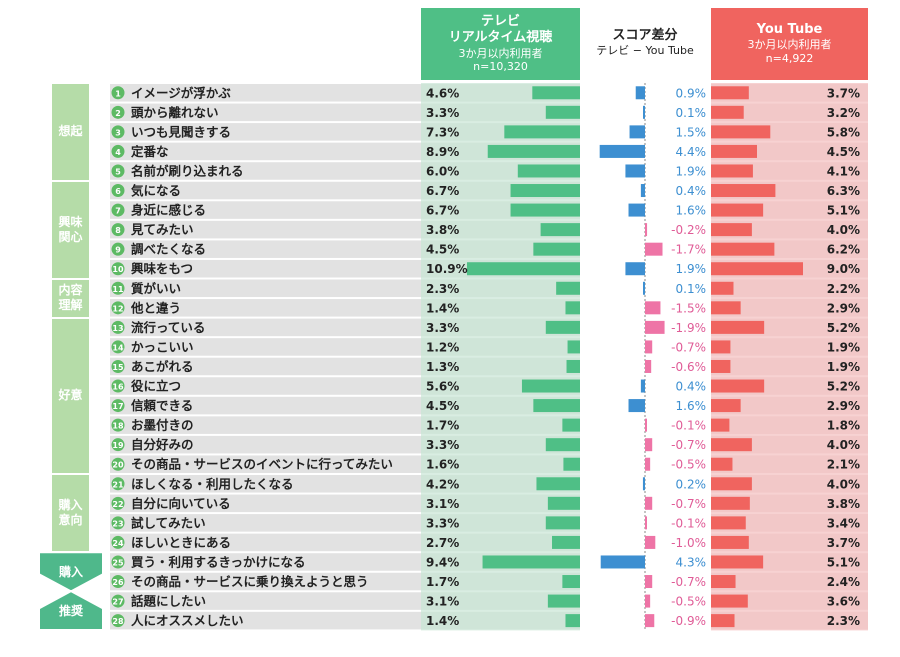 Image resolution: width=900 pixels, height=657 pixels. Describe the element at coordinates (118, 621) in the screenshot. I see `row-number: 28` at that location.